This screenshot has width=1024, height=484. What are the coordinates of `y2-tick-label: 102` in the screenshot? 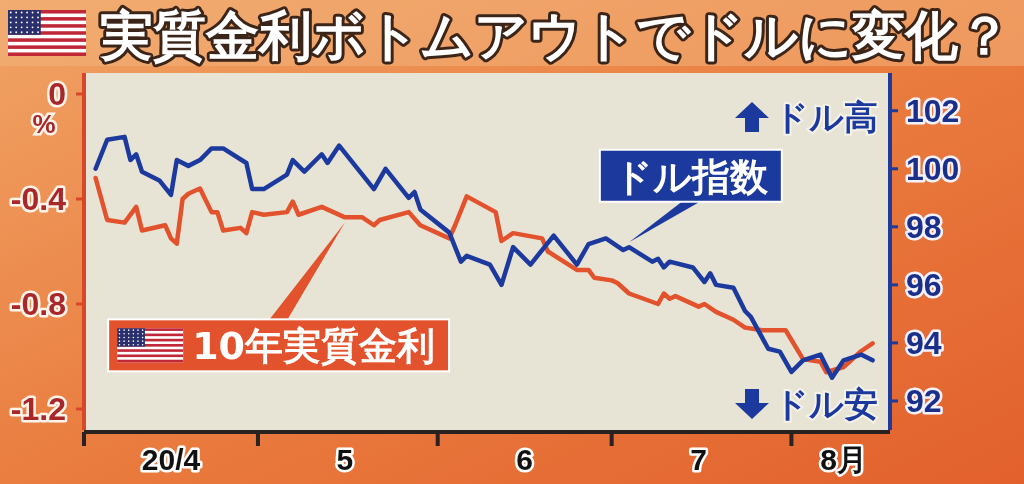 It's located at (933, 110).